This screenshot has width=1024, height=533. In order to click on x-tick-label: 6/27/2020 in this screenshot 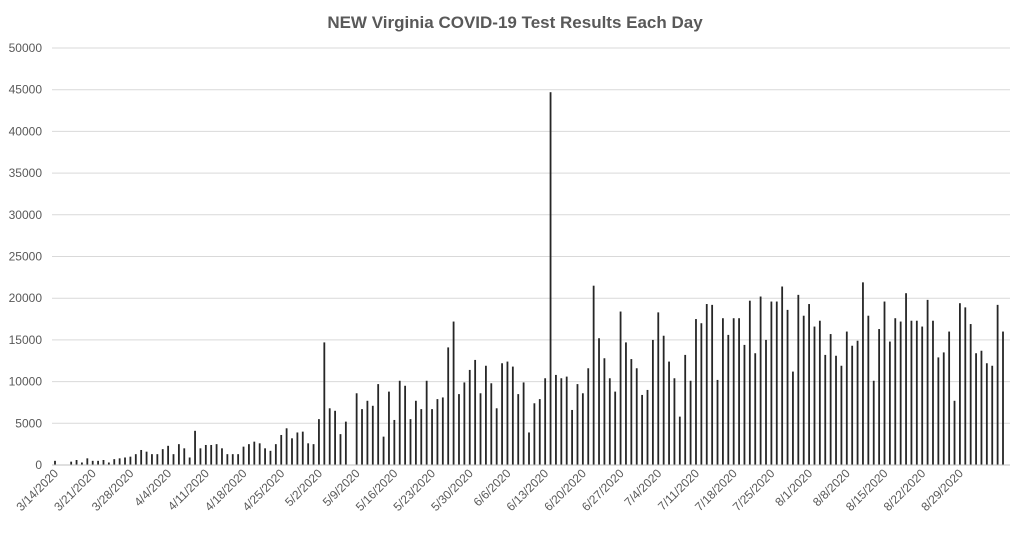, I will do `click(603, 490)`.